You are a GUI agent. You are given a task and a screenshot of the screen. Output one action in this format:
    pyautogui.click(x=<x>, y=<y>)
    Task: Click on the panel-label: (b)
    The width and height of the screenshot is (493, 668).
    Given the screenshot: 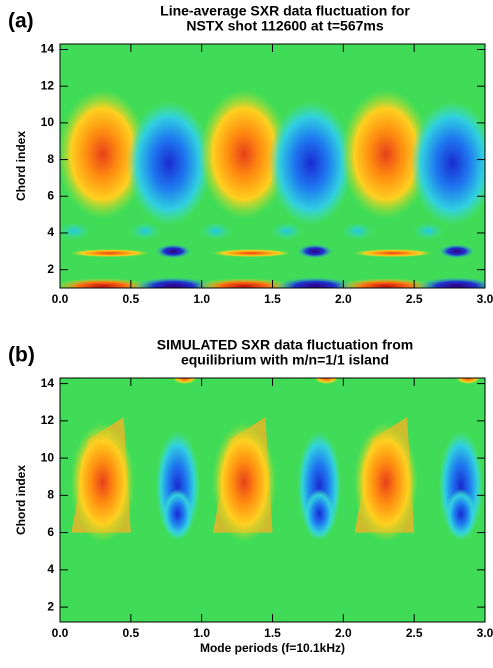 What is the action you would take?
    pyautogui.click(x=21, y=355)
    